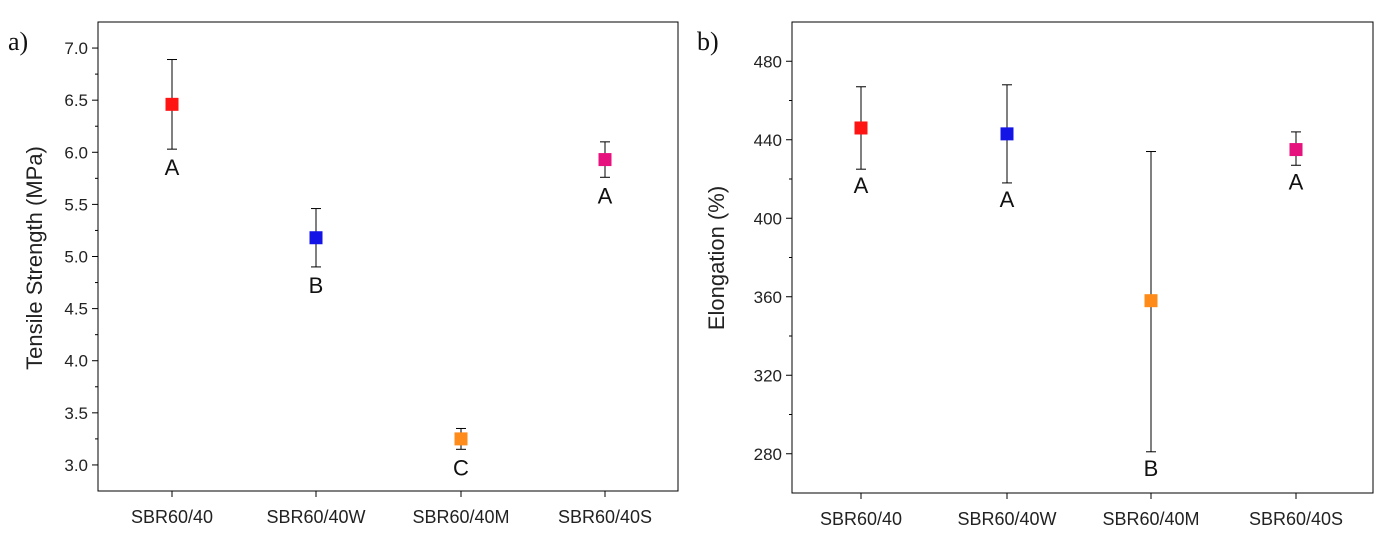 This screenshot has height=538, width=1386. Describe the element at coordinates (76, 413) in the screenshot. I see `panel-a-y-tick-label: 3.5` at that location.